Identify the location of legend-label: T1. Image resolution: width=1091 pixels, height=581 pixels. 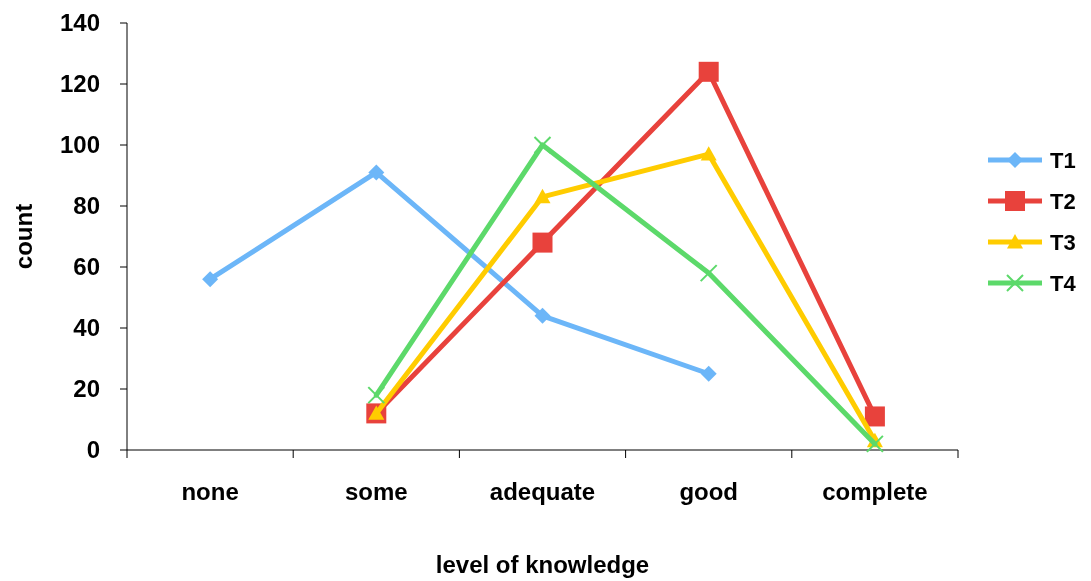
(1063, 160).